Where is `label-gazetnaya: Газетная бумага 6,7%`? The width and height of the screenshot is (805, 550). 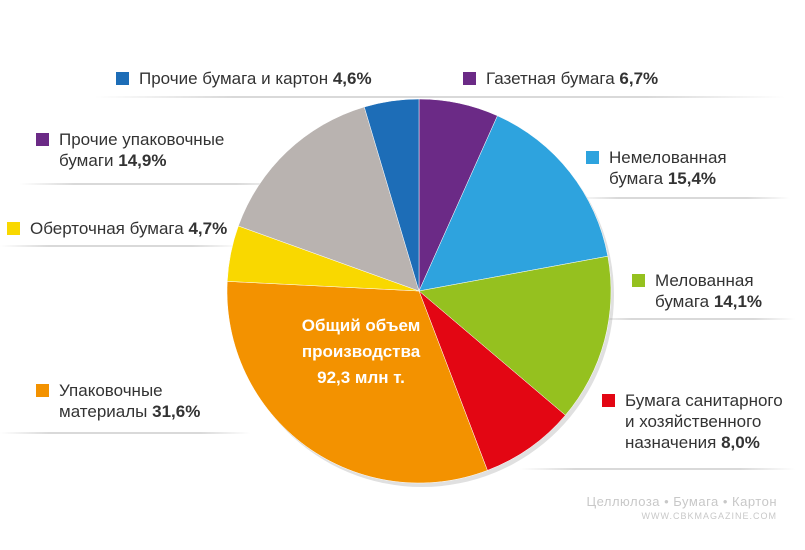 label-gazetnaya: Газетная бумага 6,7% is located at coordinates (560, 78).